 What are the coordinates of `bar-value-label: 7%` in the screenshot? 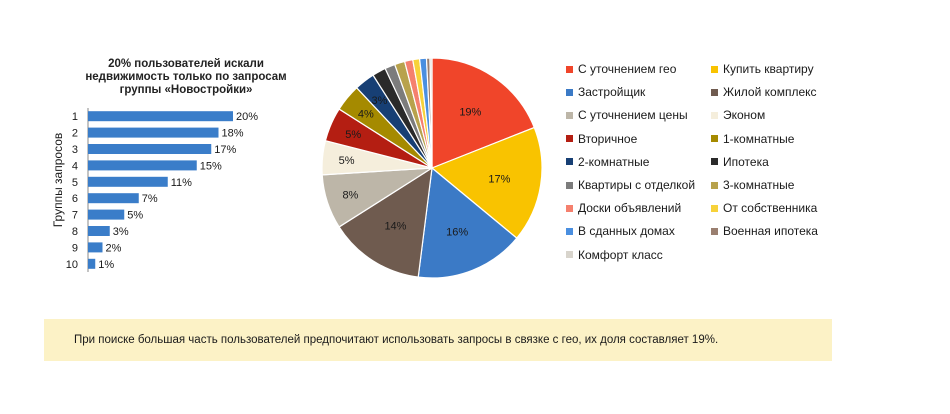 It's located at (150, 199).